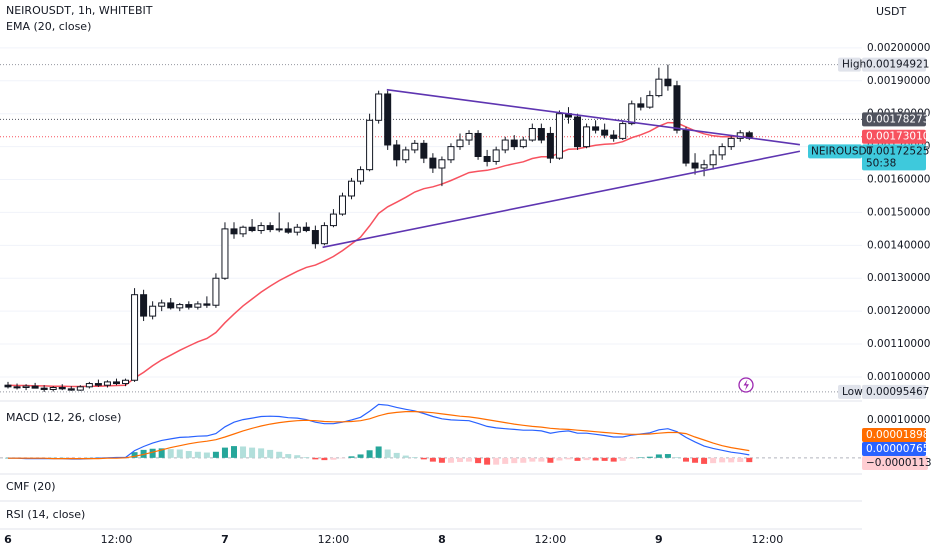  I want to click on y-tick-label: 0.00100000, so click(898, 377).